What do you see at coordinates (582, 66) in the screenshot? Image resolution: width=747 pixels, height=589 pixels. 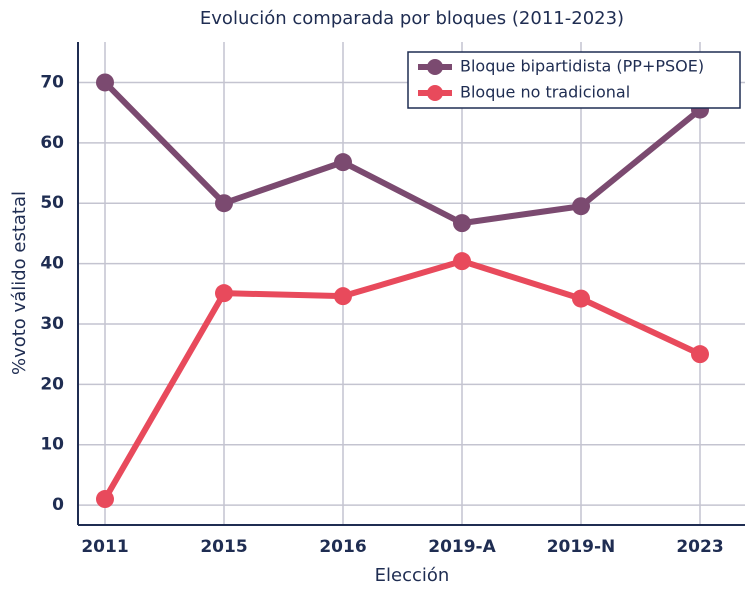 I see `legend-label: Bloque bipartidista (PP+PSOE)` at bounding box center [582, 66].